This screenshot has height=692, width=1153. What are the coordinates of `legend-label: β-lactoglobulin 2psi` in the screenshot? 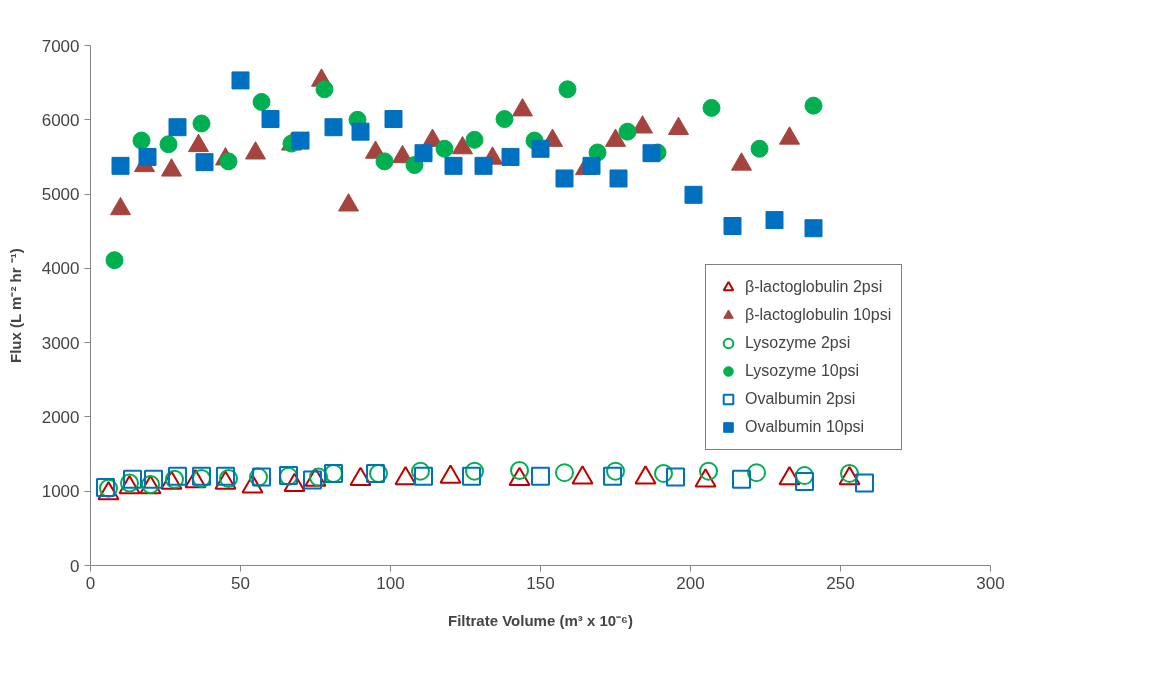 It's located at (814, 287).